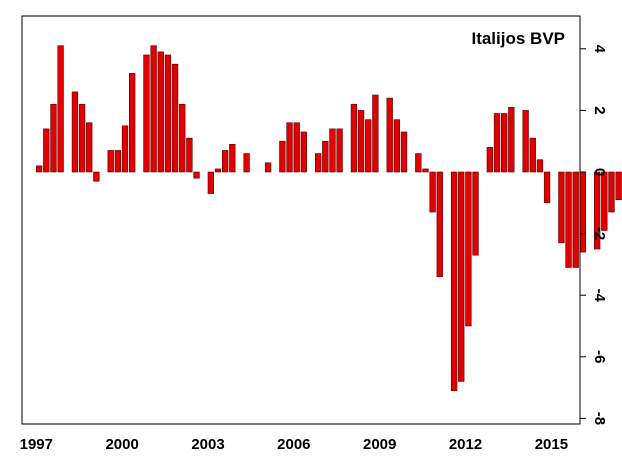  I want to click on x-tick-label: 2006, so click(293, 444).